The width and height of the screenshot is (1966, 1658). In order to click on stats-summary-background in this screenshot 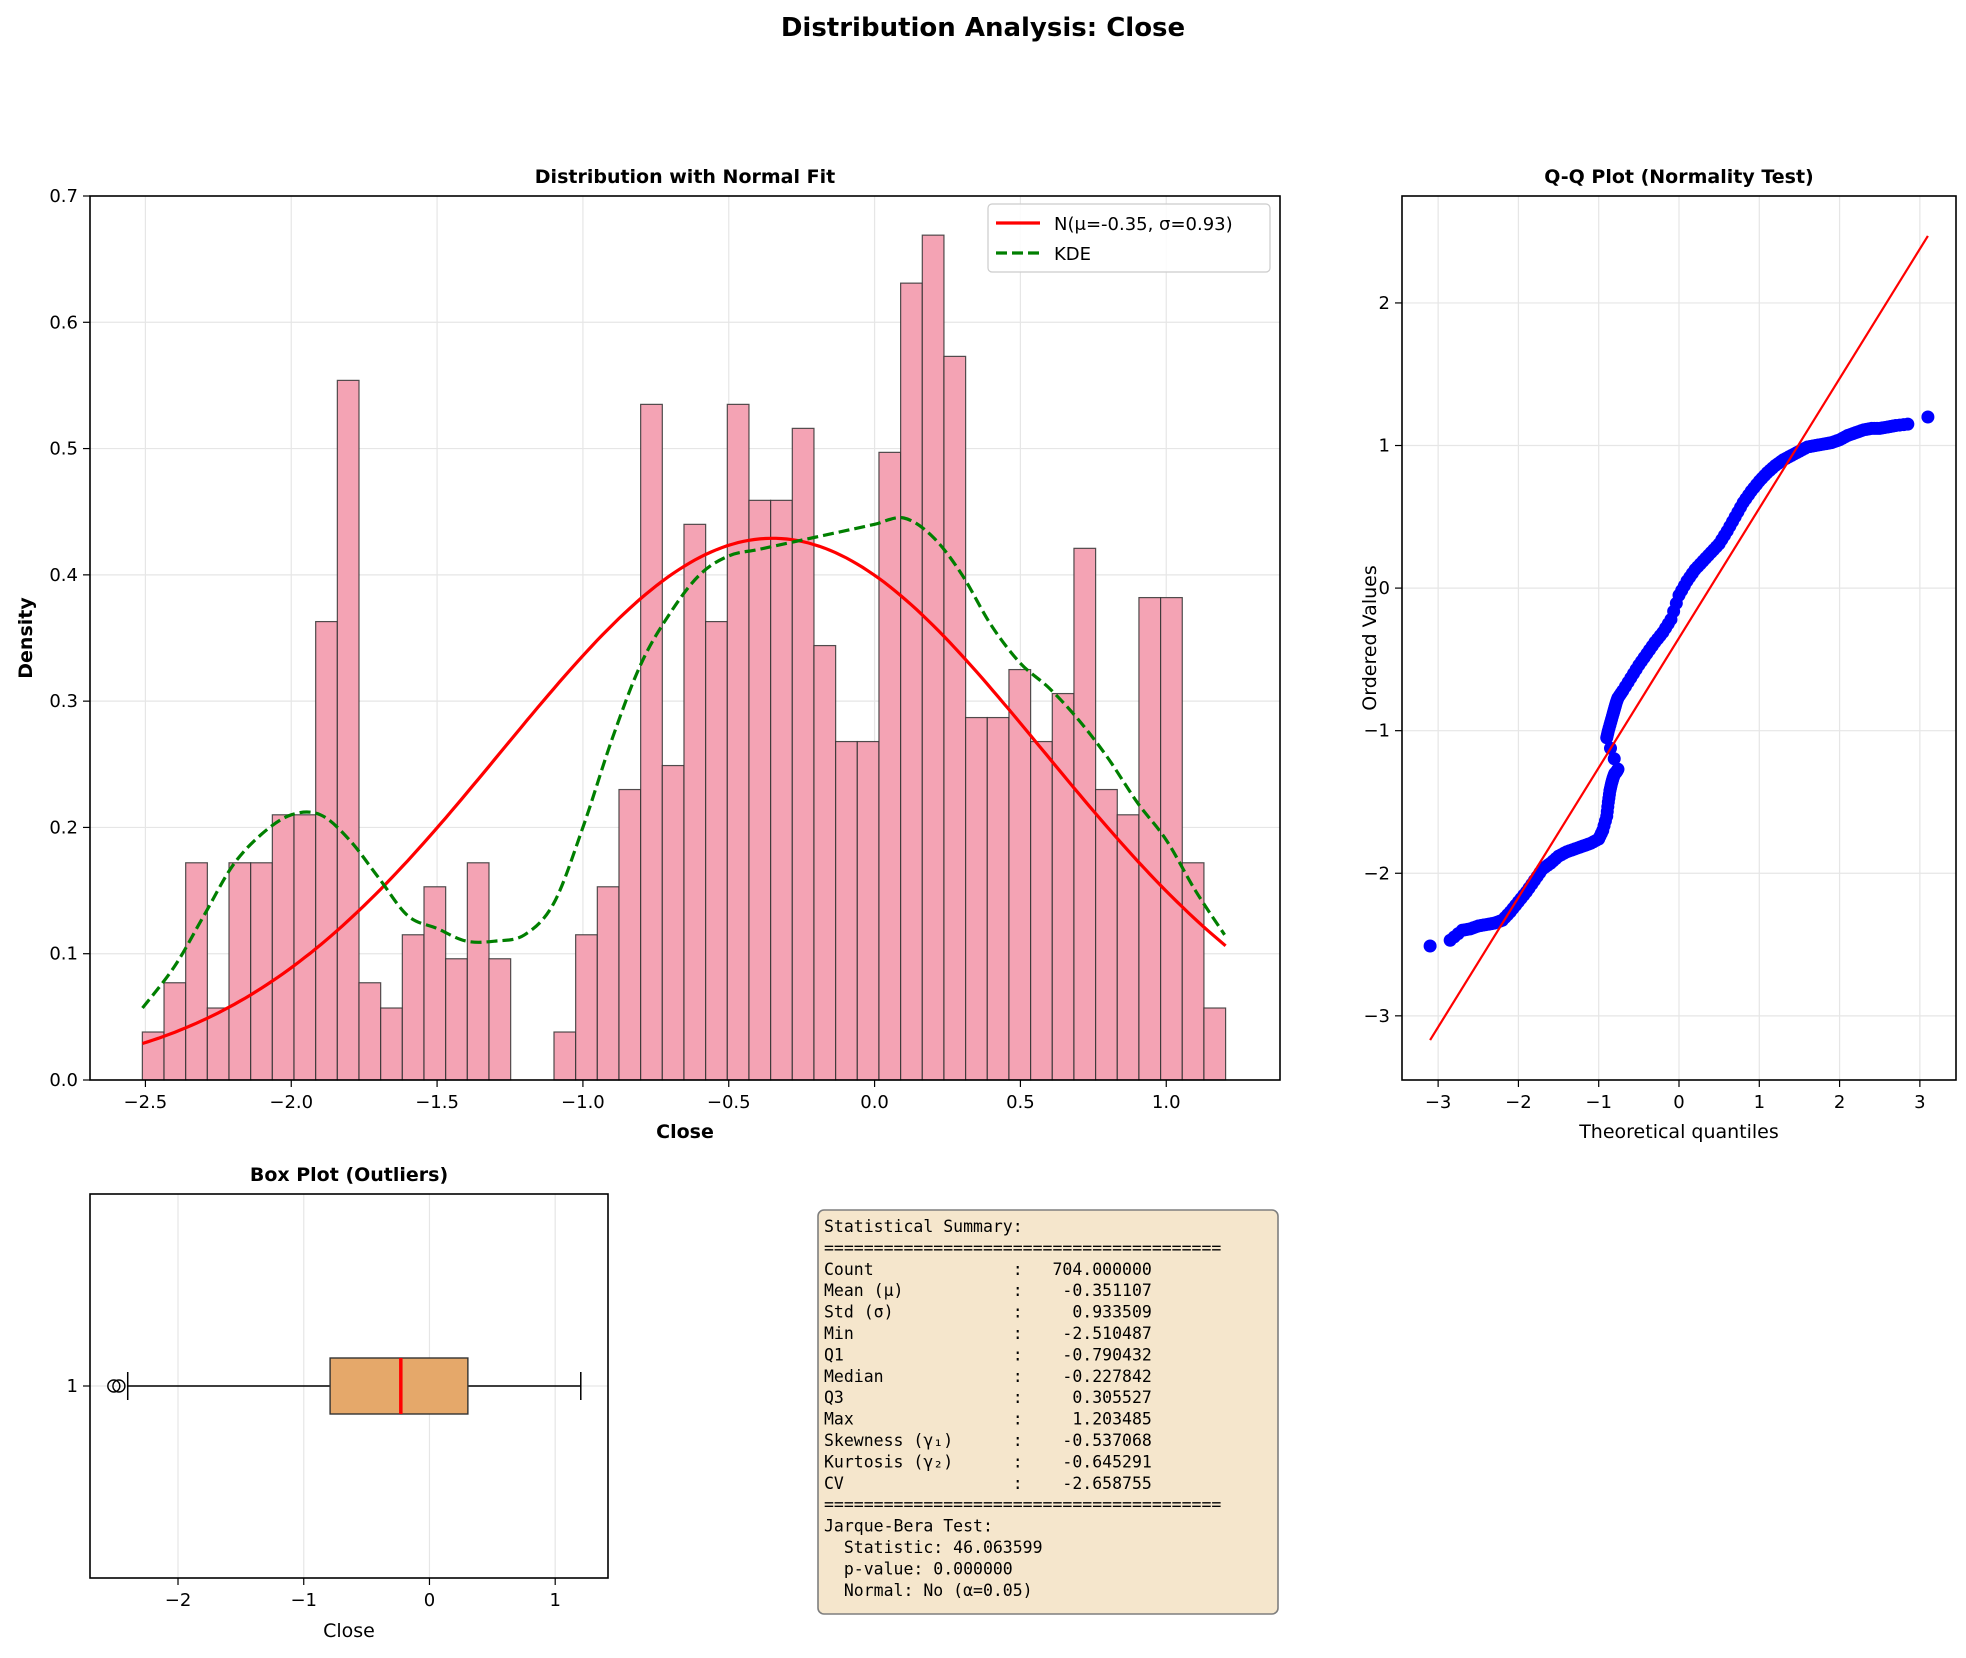, I will do `click(1048, 1412)`.